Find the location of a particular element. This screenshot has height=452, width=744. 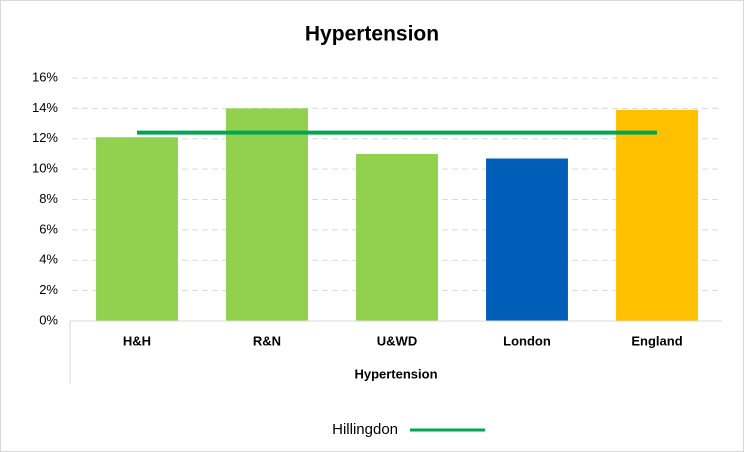

chart-title: Hypertension is located at coordinates (372, 34).